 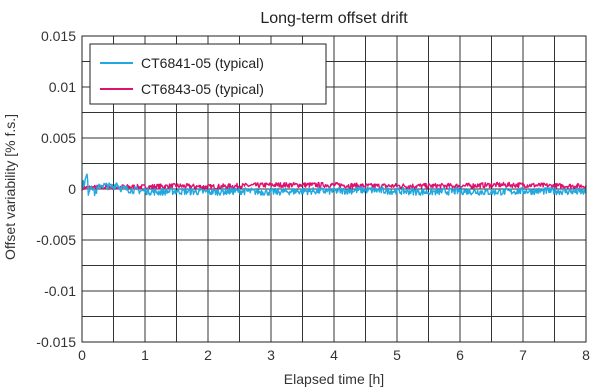 What do you see at coordinates (334, 18) in the screenshot?
I see `chart-title: Long-term offset drift` at bounding box center [334, 18].